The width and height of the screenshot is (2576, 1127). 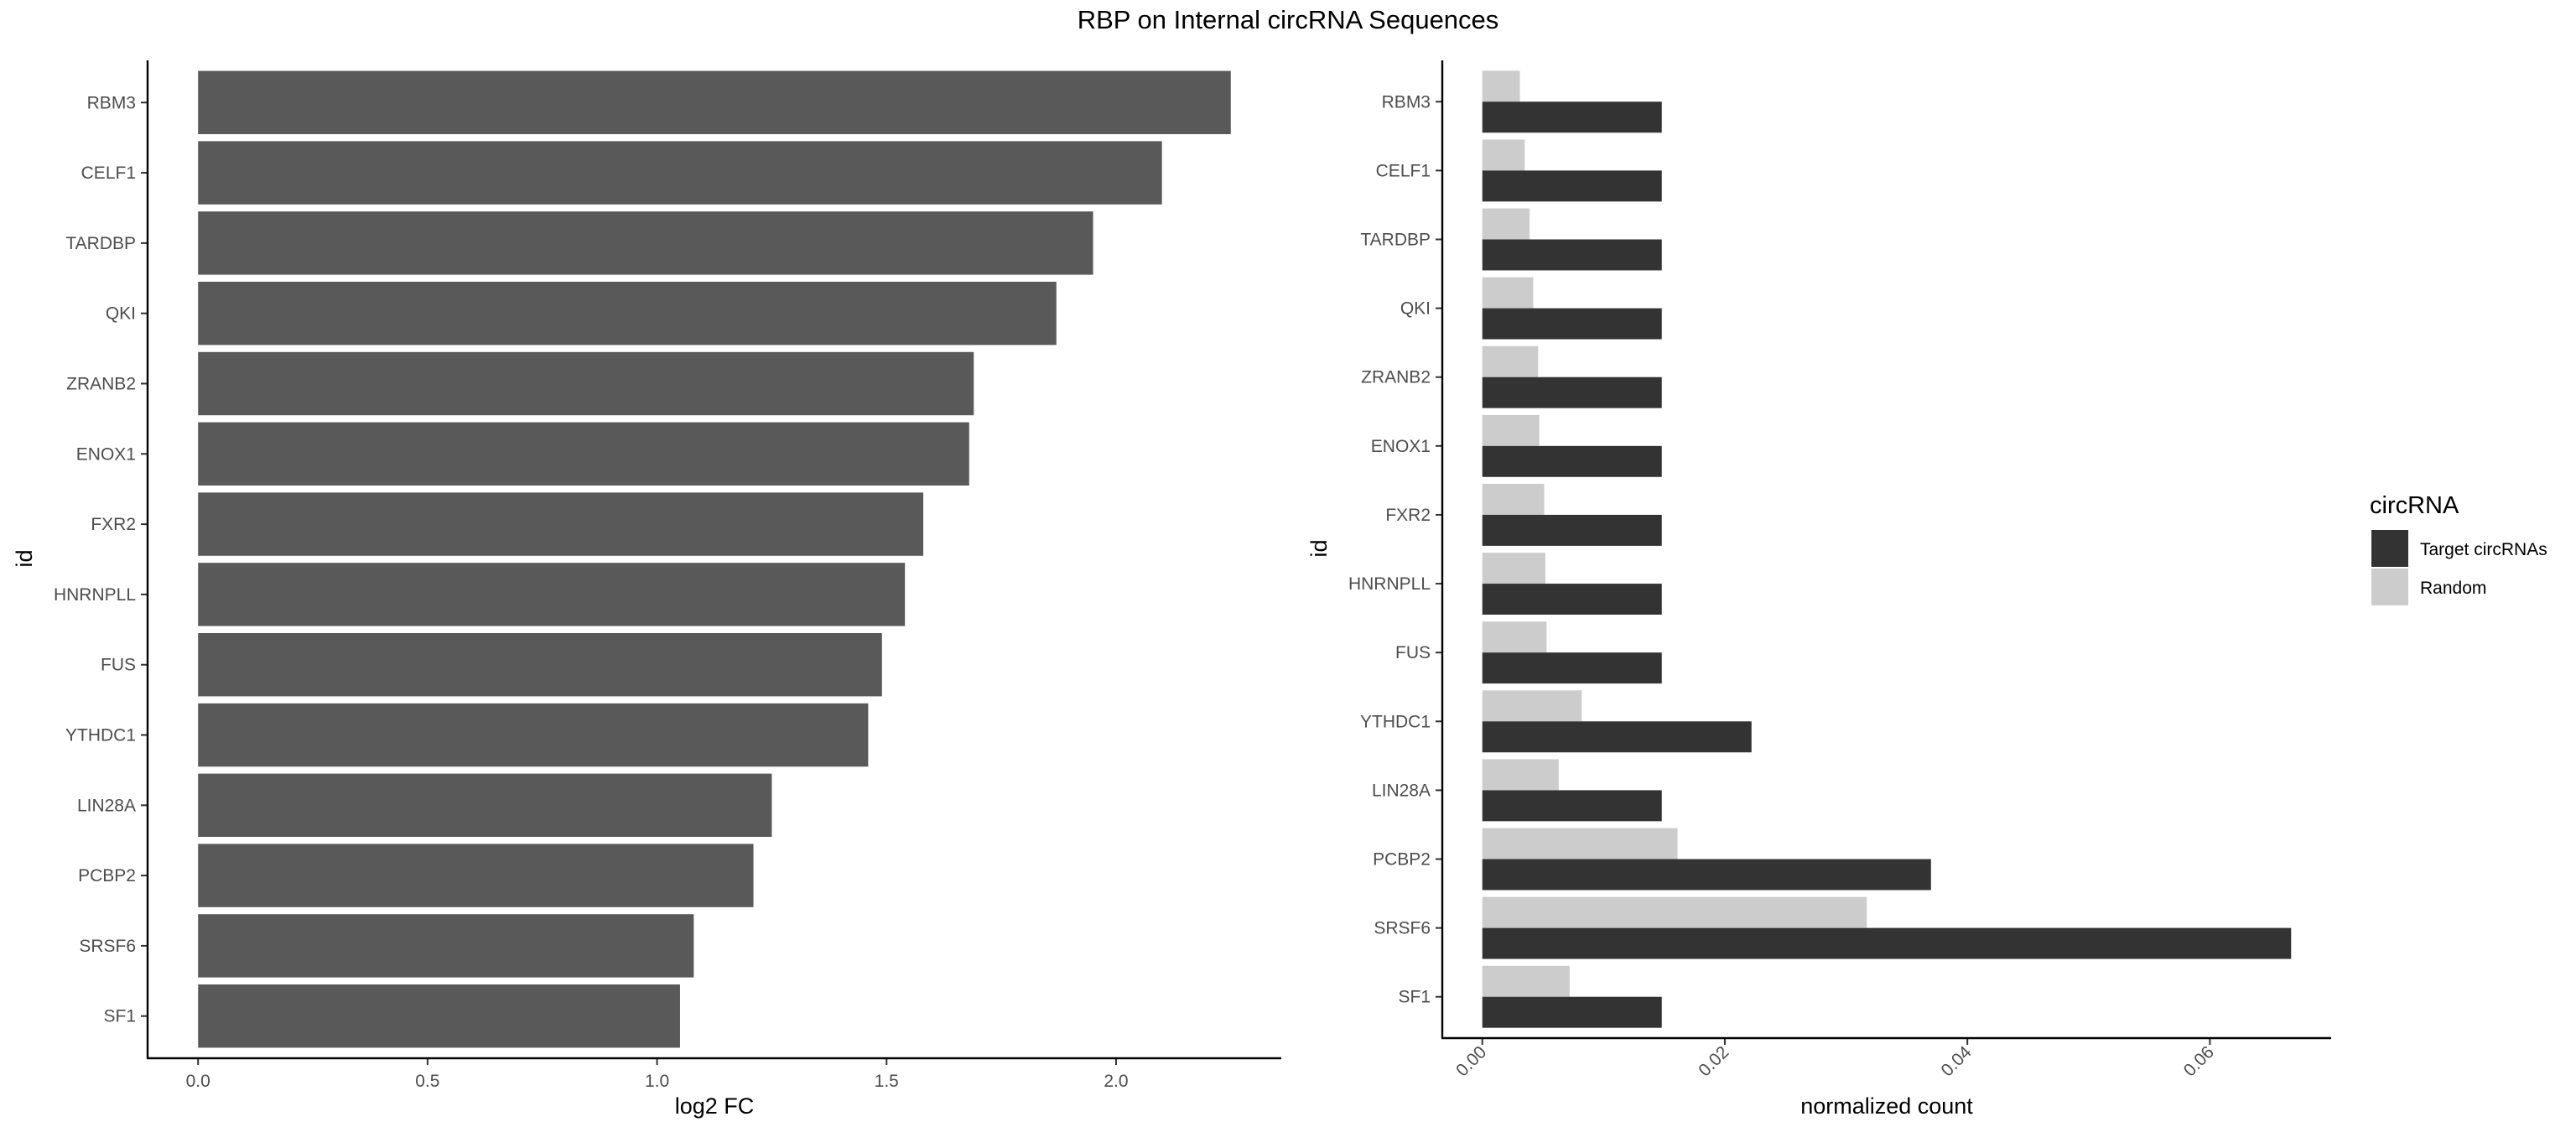 I want to click on legend-label-random: Random, so click(x=2453, y=588).